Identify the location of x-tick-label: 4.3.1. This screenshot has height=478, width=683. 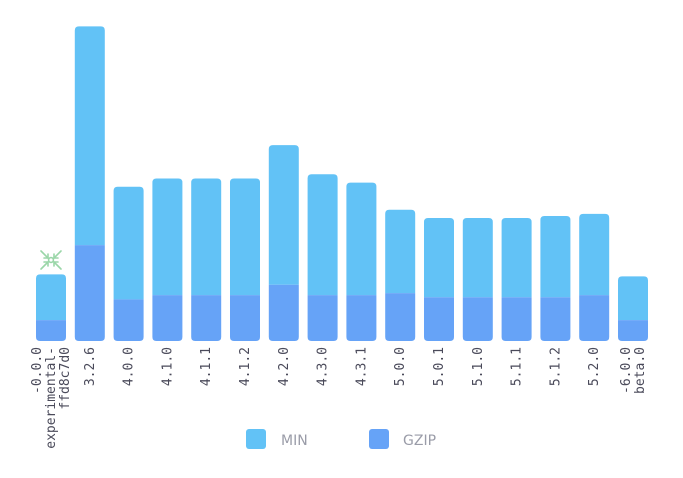
(361, 366).